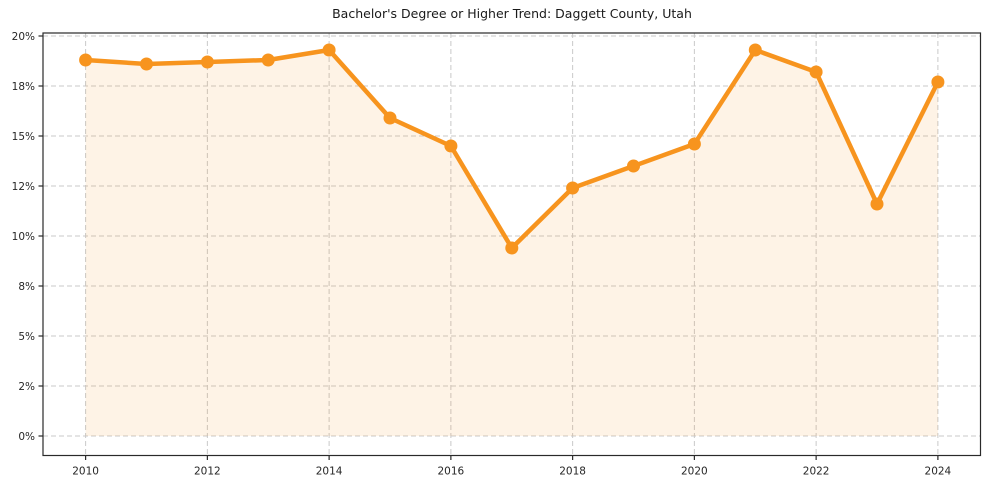 This screenshot has width=989, height=490. I want to click on y-tick-label: 8%, so click(26, 287).